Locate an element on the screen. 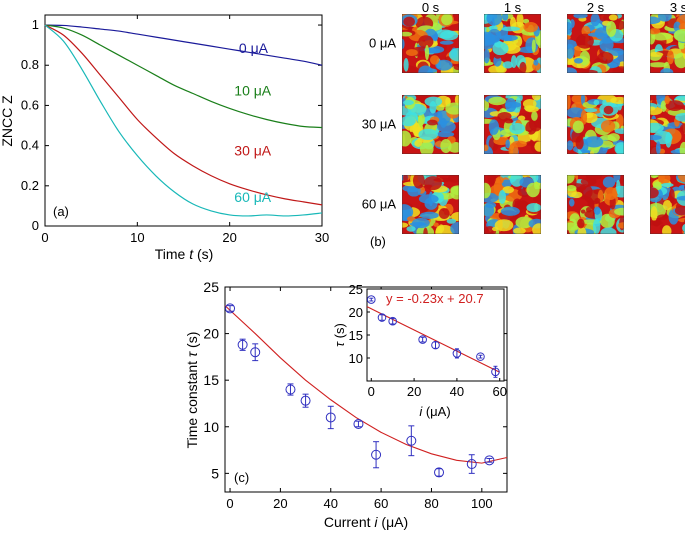 Image resolution: width=685 pixels, height=534 pixels. panel-a-ytick-label: 0.4 is located at coordinates (30, 145).